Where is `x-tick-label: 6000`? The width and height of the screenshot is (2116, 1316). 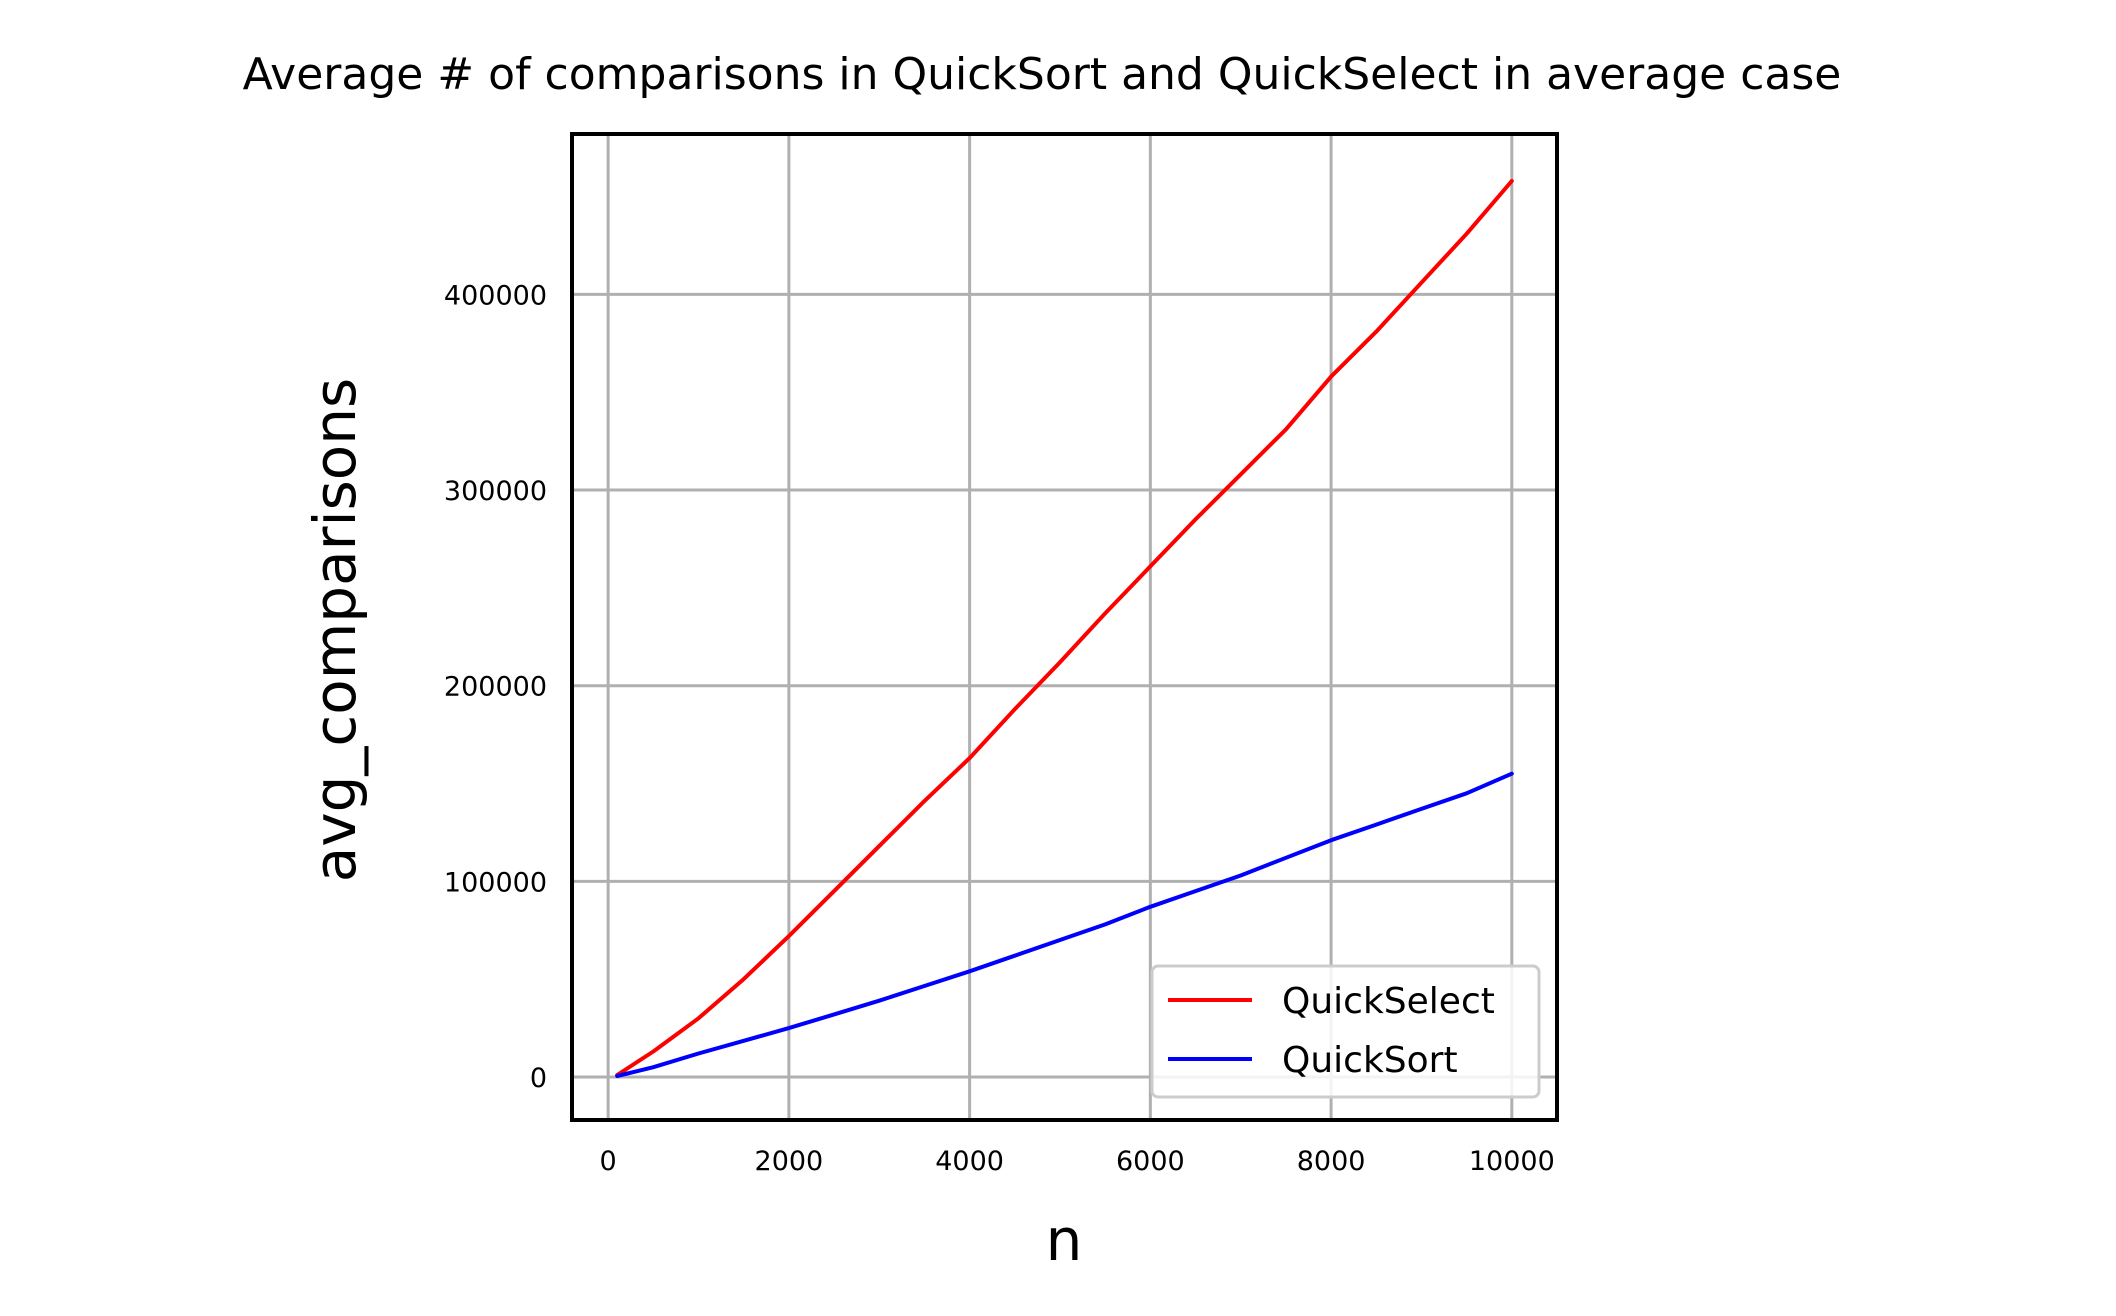
x-tick-label: 6000 is located at coordinates (1150, 1161).